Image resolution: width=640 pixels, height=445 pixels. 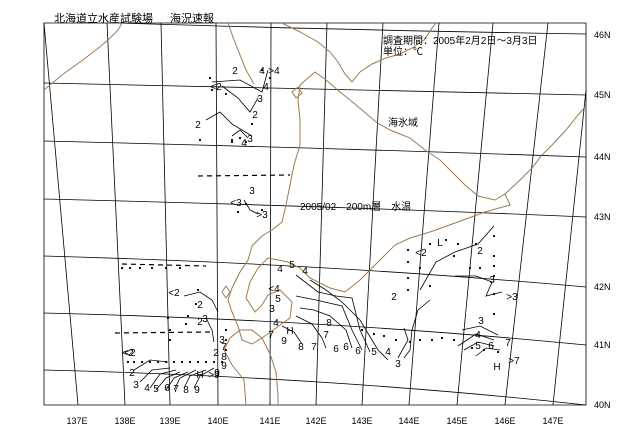 What do you see at coordinates (163, 379) in the screenshot?
I see `isotherm-4-japansea` at bounding box center [163, 379].